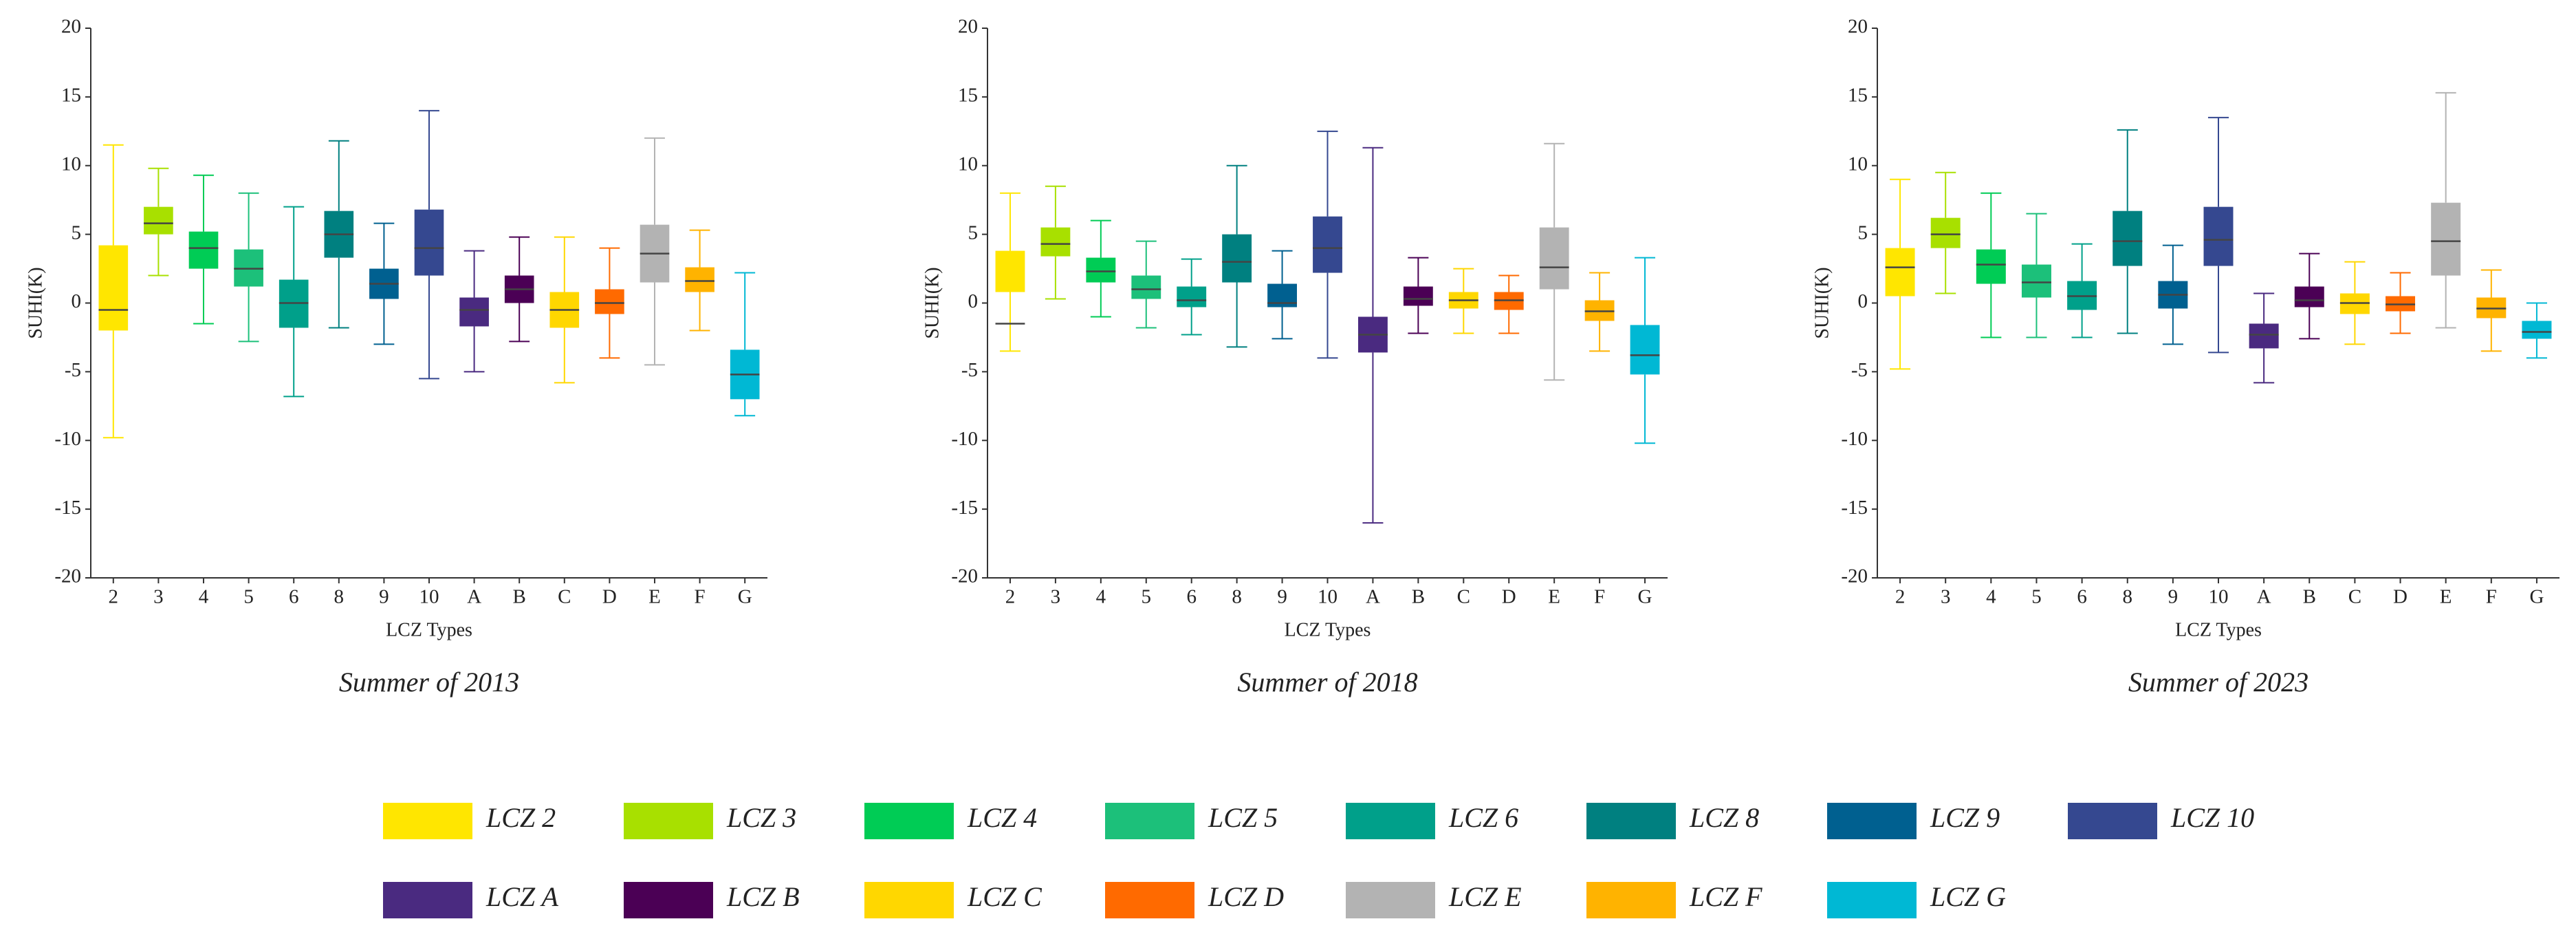 The width and height of the screenshot is (2576, 928). I want to click on x-tick-label: 8, so click(339, 597).